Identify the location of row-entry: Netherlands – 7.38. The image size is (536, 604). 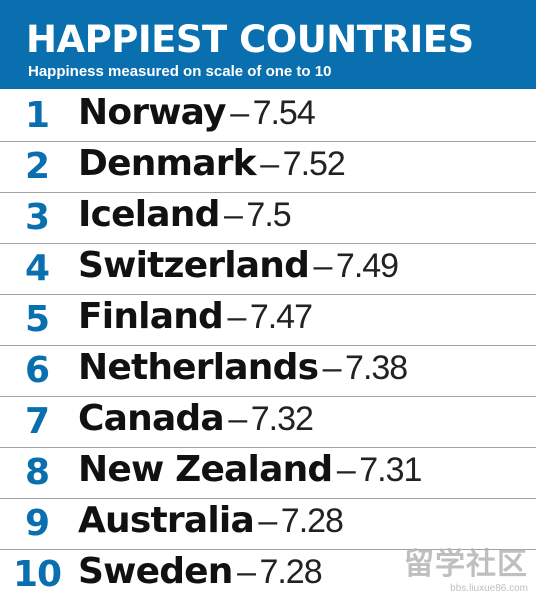
(243, 371).